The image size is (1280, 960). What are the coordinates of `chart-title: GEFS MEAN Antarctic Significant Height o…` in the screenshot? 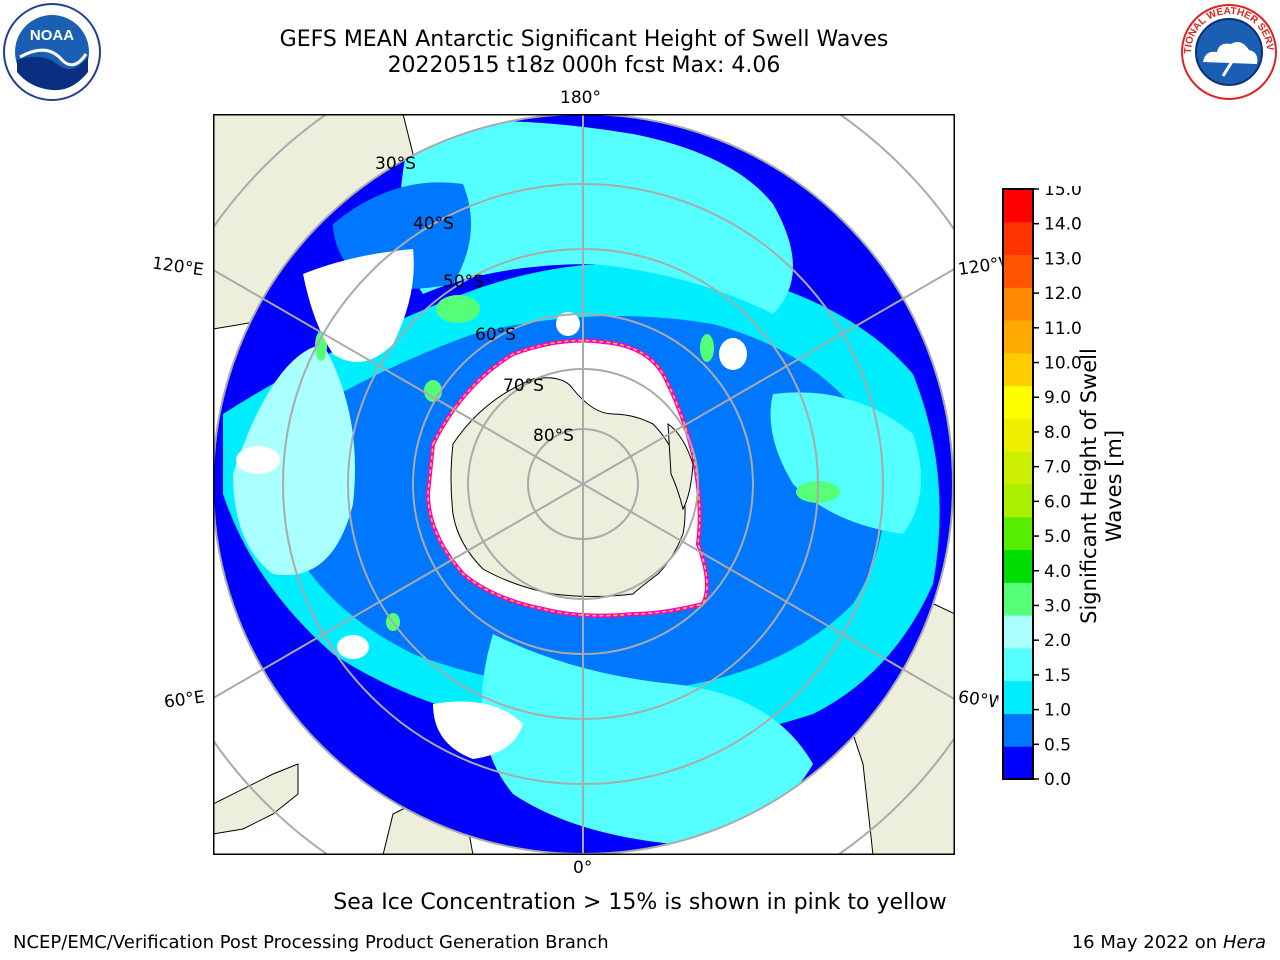 It's located at (584, 39).